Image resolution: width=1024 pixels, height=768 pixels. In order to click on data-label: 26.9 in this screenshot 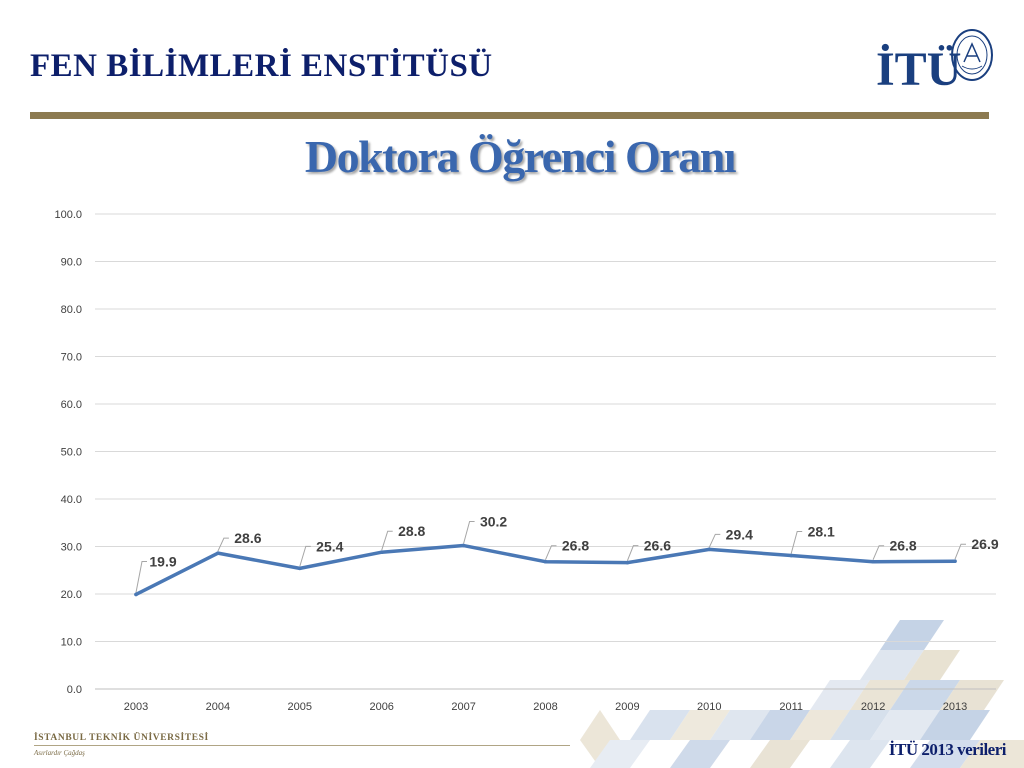, I will do `click(984, 544)`.